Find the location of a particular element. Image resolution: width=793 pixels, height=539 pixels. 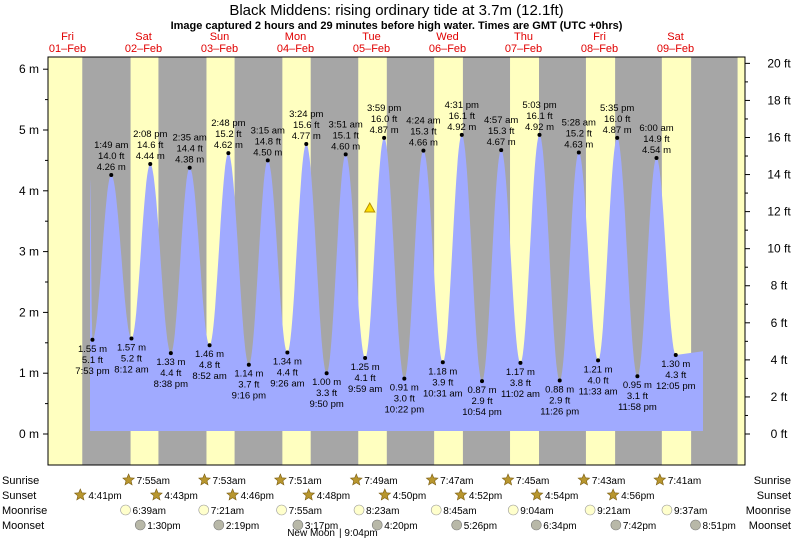

low-tide-metres: 1.30 m is located at coordinates (675, 364).